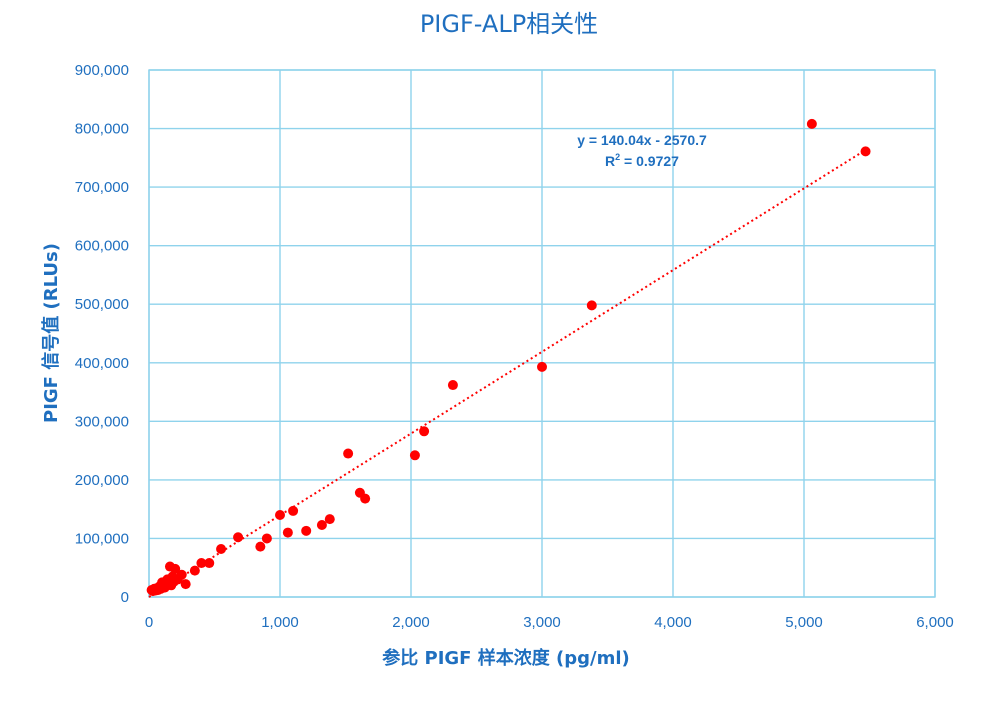  I want to click on y-tick-label: 800,000, so click(102, 129).